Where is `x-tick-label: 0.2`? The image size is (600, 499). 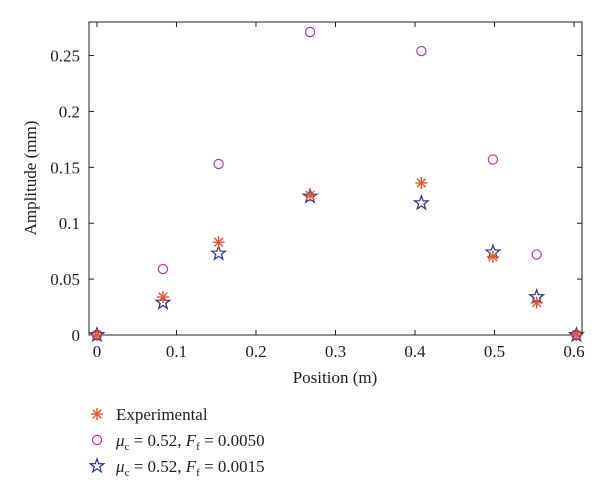
x-tick-label: 0.2 is located at coordinates (255, 351).